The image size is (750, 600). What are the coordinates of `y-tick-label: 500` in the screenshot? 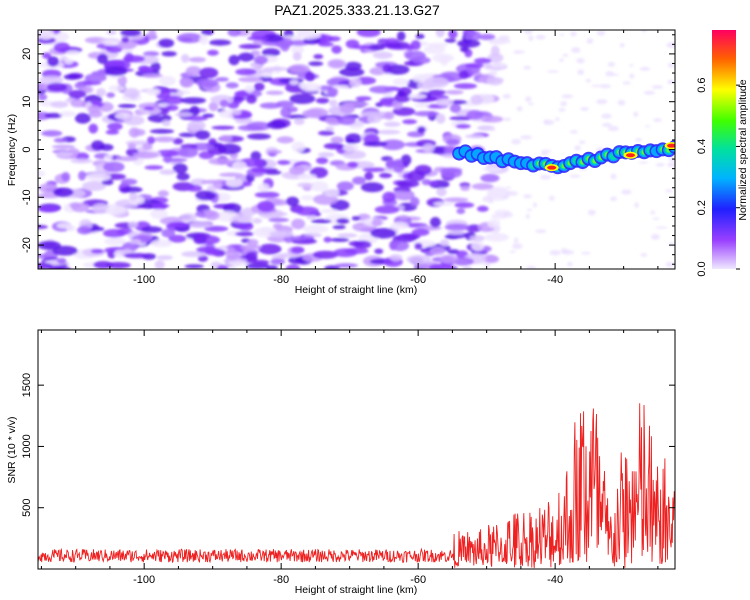 It's located at (27, 508).